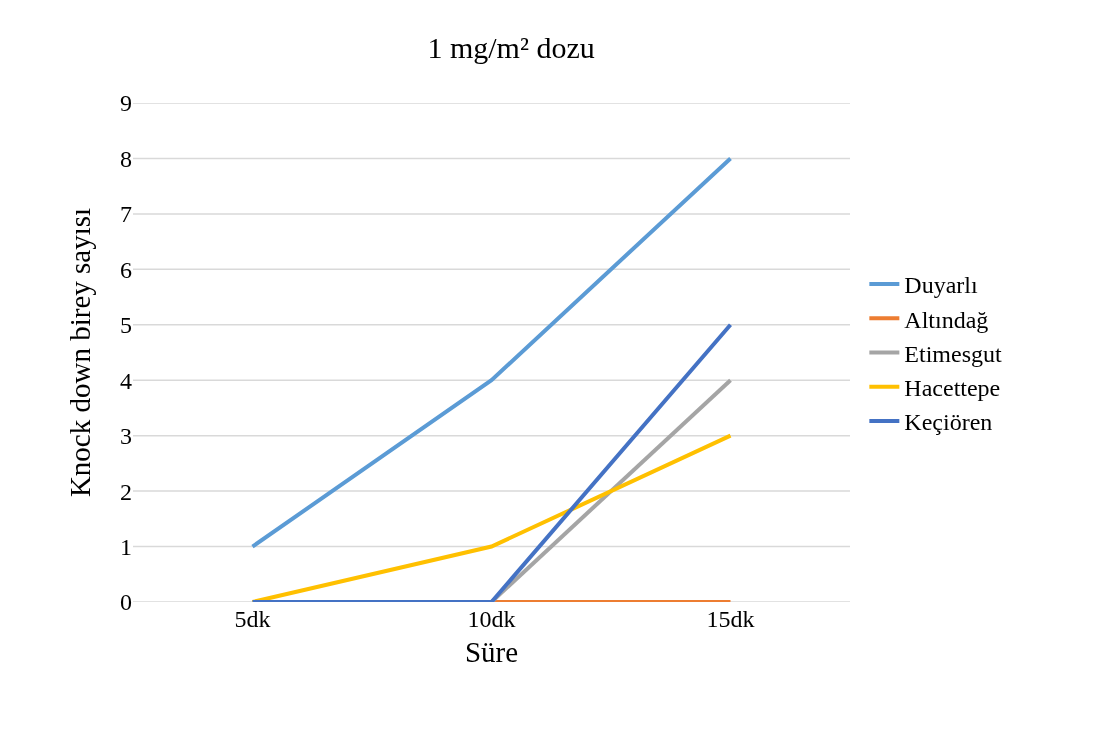  I want to click on x-tick-label: 10dk, so click(491, 619).